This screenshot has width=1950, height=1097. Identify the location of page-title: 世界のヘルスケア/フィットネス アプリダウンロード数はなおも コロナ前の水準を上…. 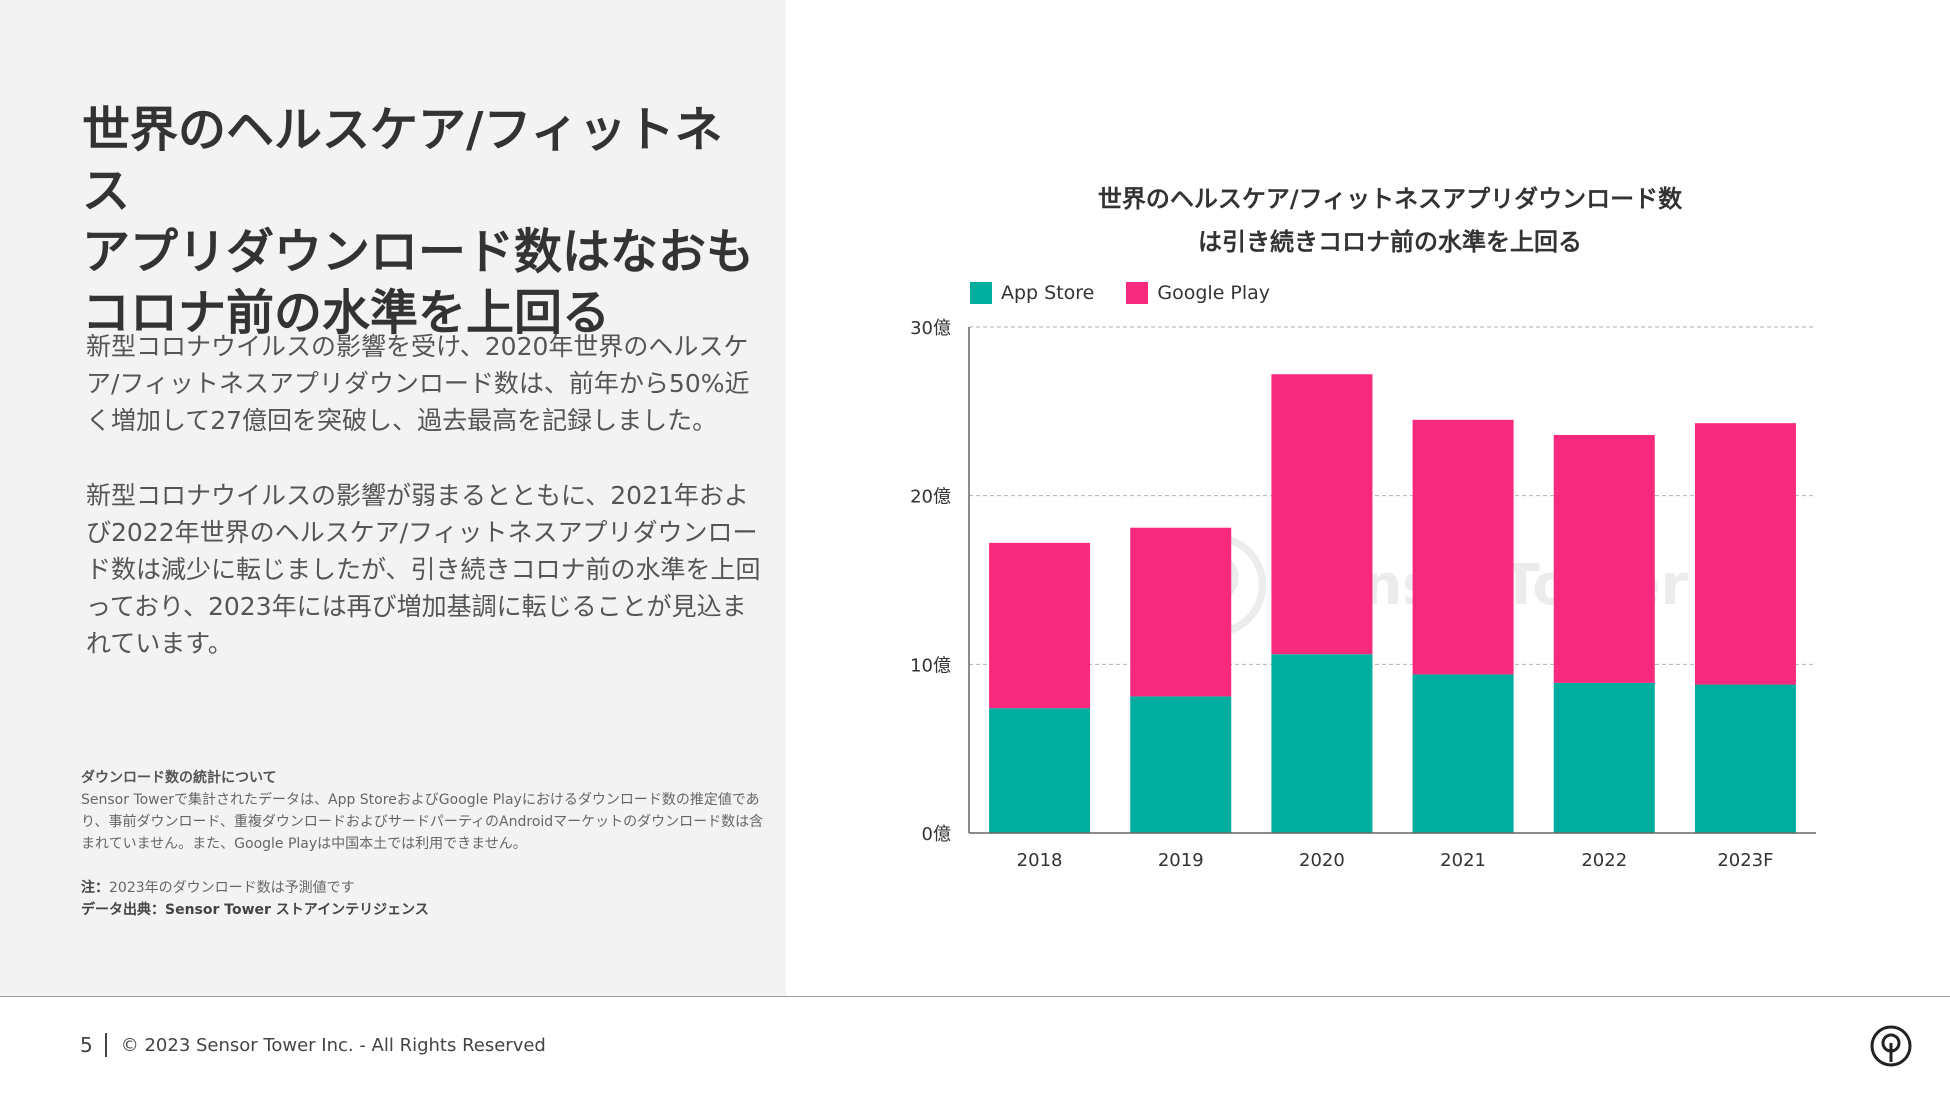
(422, 222).